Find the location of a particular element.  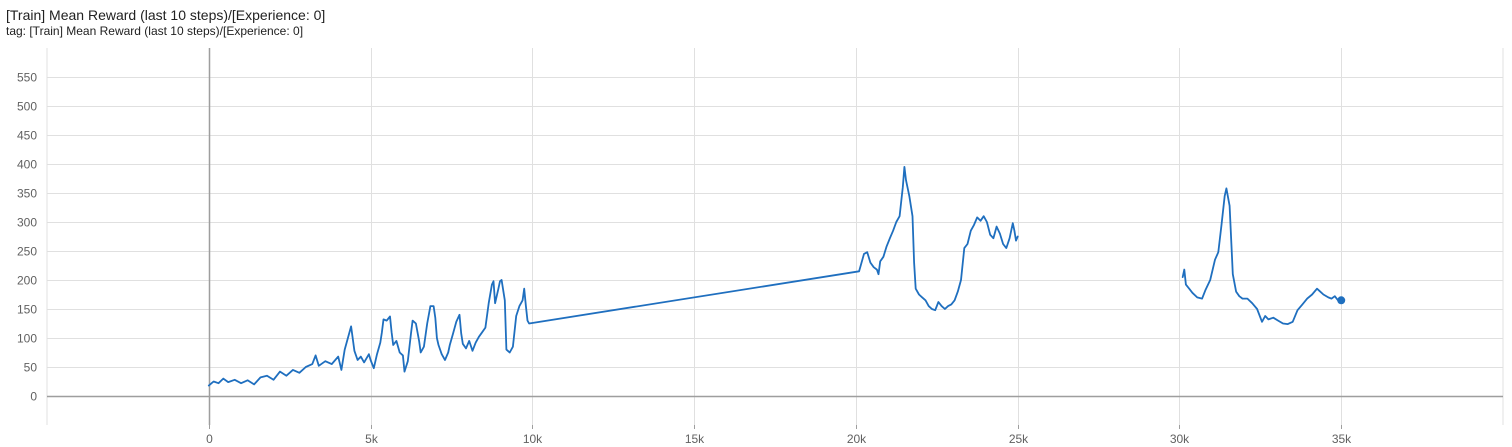

x-tick-label: 30k is located at coordinates (1180, 439).